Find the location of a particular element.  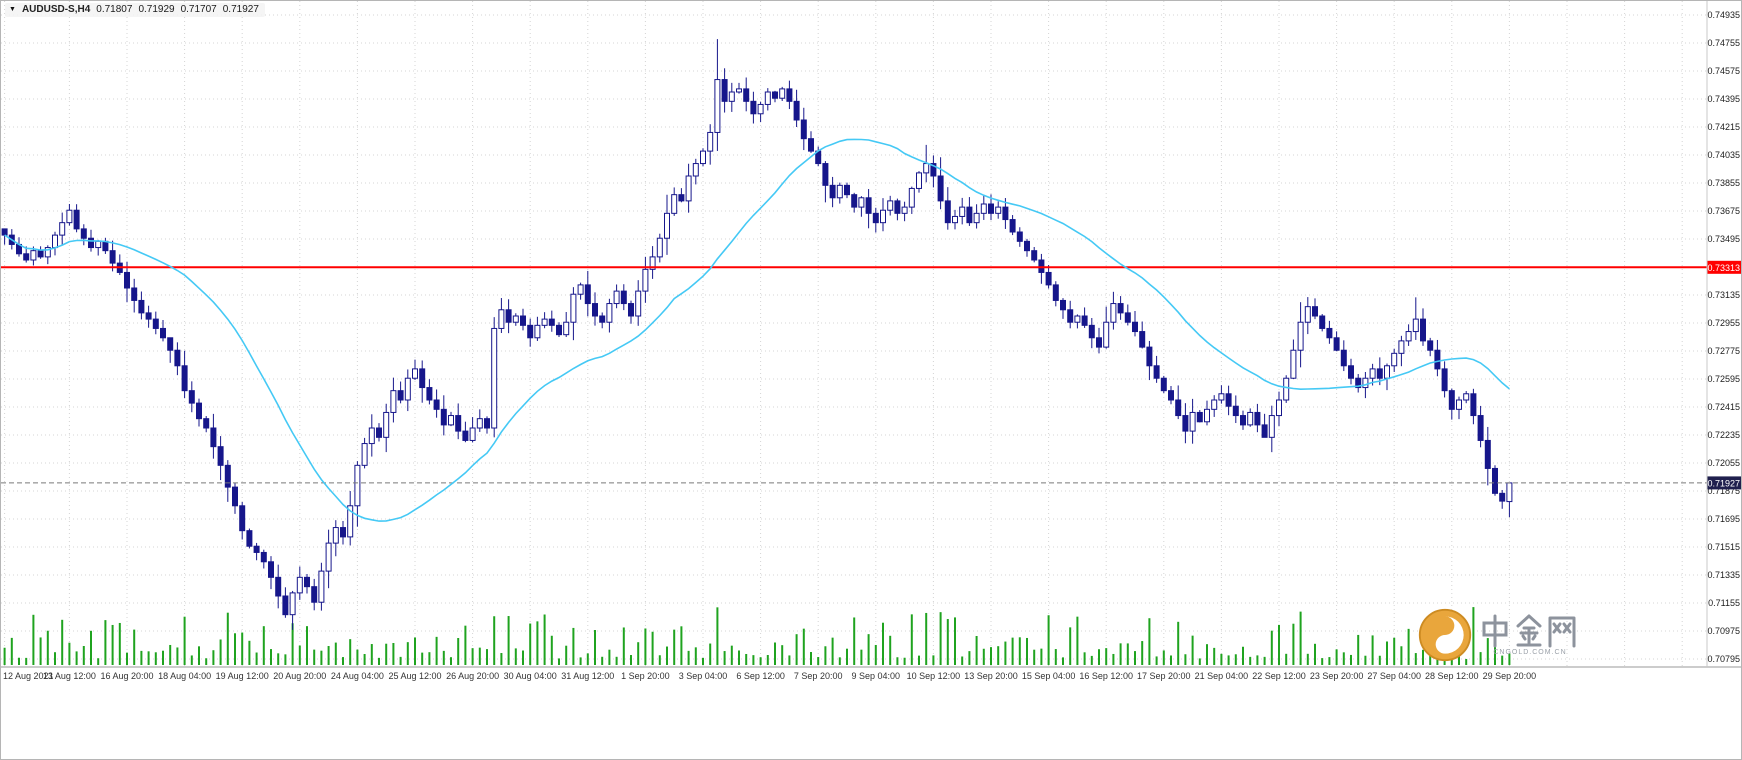

symbol-timeframe-label: AUDUSD-S,H4 is located at coordinates (56, 9).